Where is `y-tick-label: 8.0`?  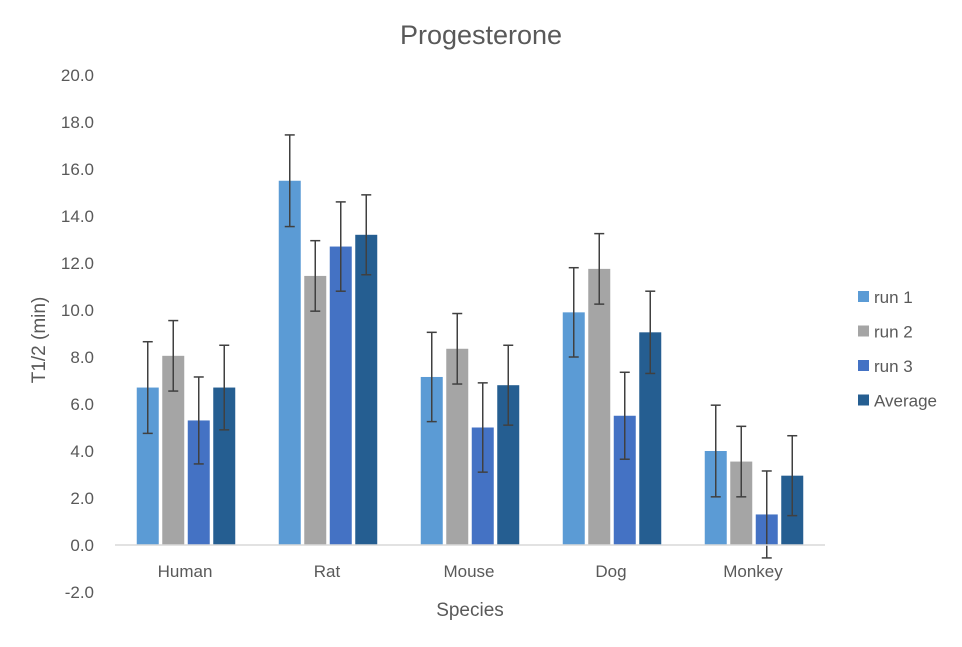
y-tick-label: 8.0 is located at coordinates (82, 357).